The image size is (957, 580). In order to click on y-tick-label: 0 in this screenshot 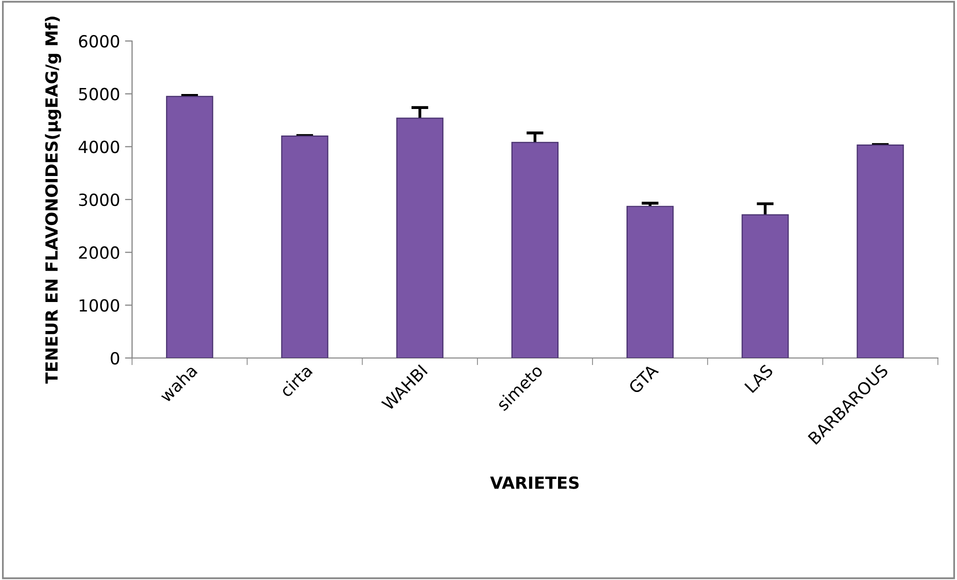, I will do `click(115, 358)`.